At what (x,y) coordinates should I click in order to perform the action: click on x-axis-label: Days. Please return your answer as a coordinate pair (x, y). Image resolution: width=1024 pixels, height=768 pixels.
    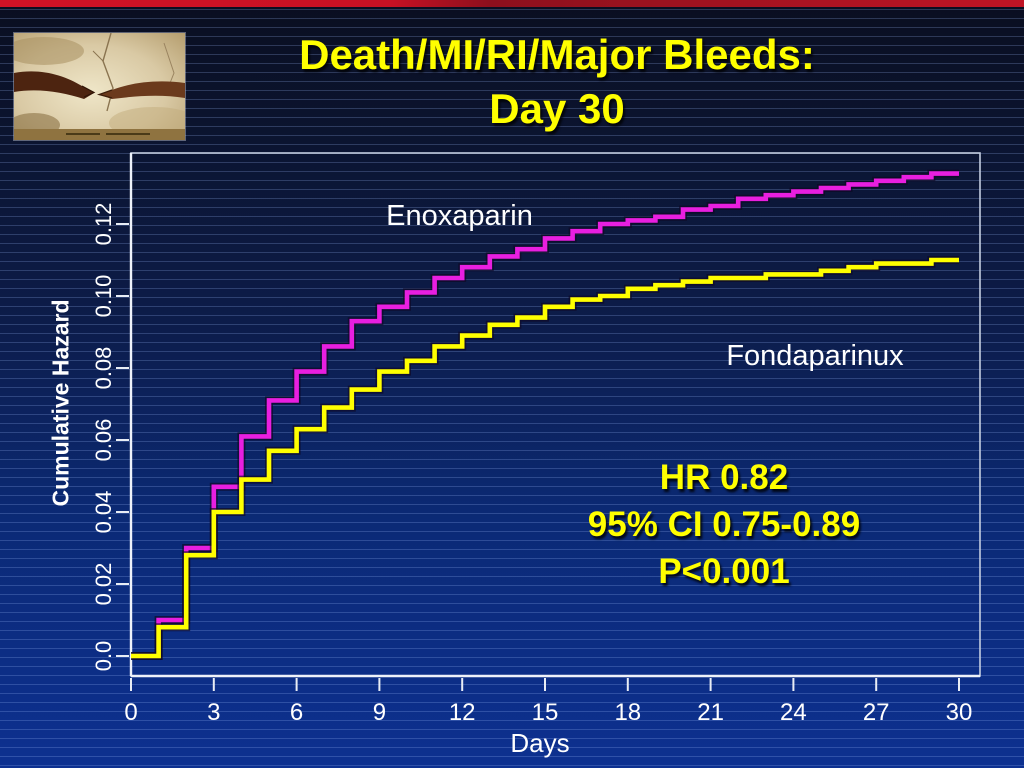
    Looking at the image, I should click on (540, 743).